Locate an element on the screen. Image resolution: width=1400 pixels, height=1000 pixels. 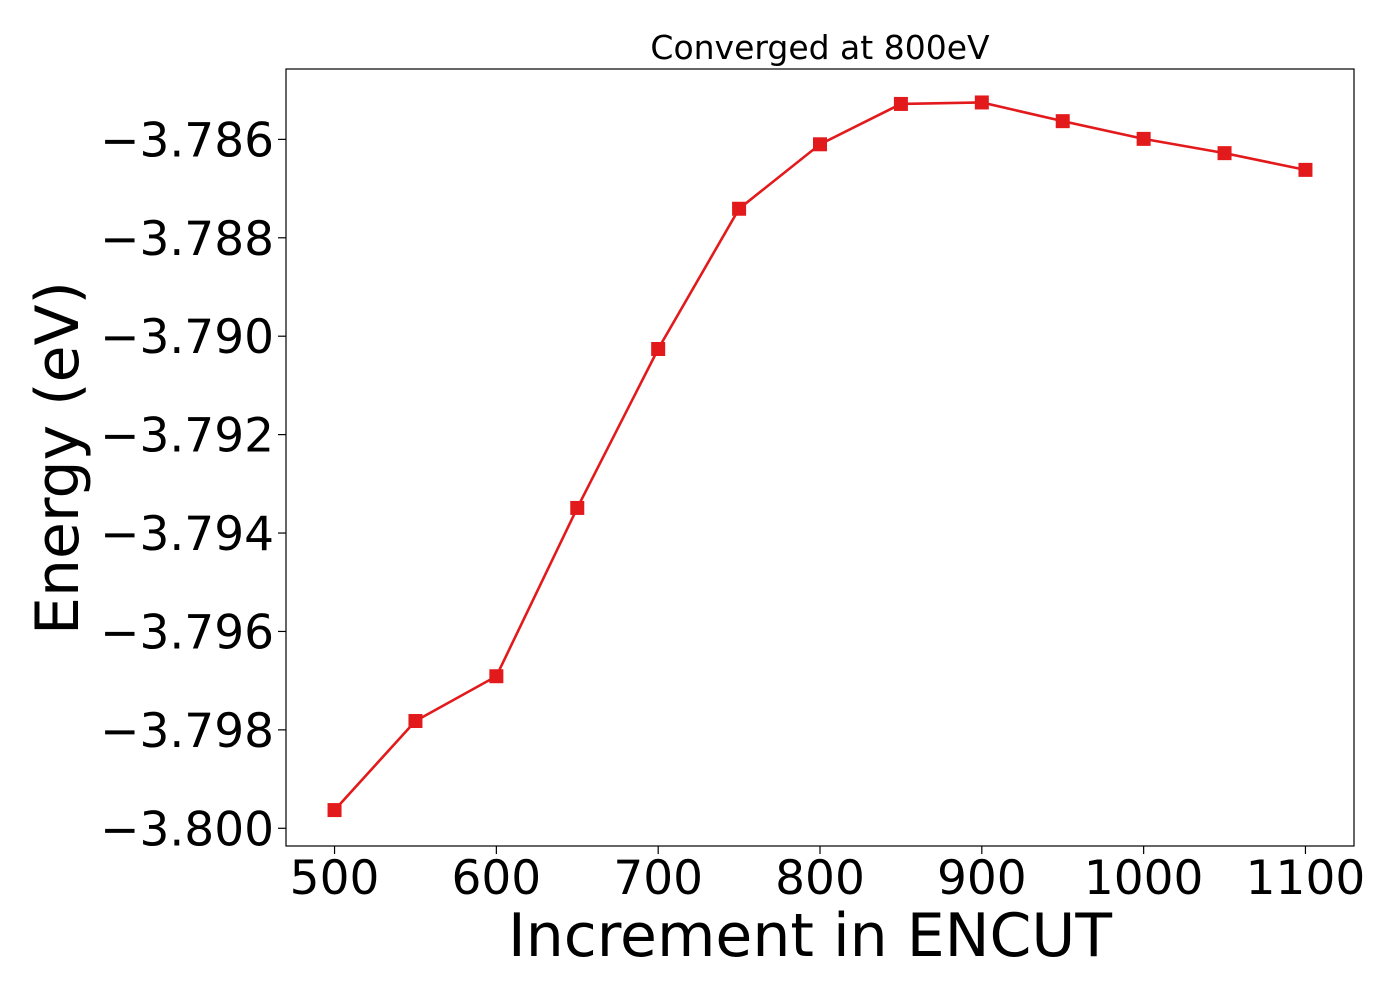
y-tick-label: −3.788 is located at coordinates (187, 239).